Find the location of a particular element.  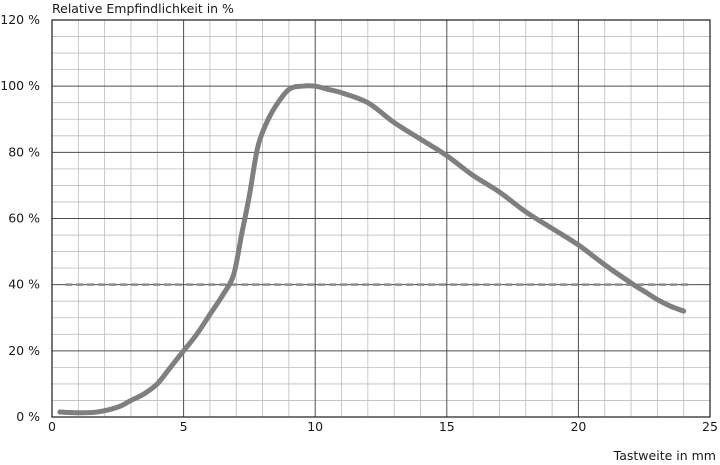

x-tick-label: 10 is located at coordinates (315, 426).